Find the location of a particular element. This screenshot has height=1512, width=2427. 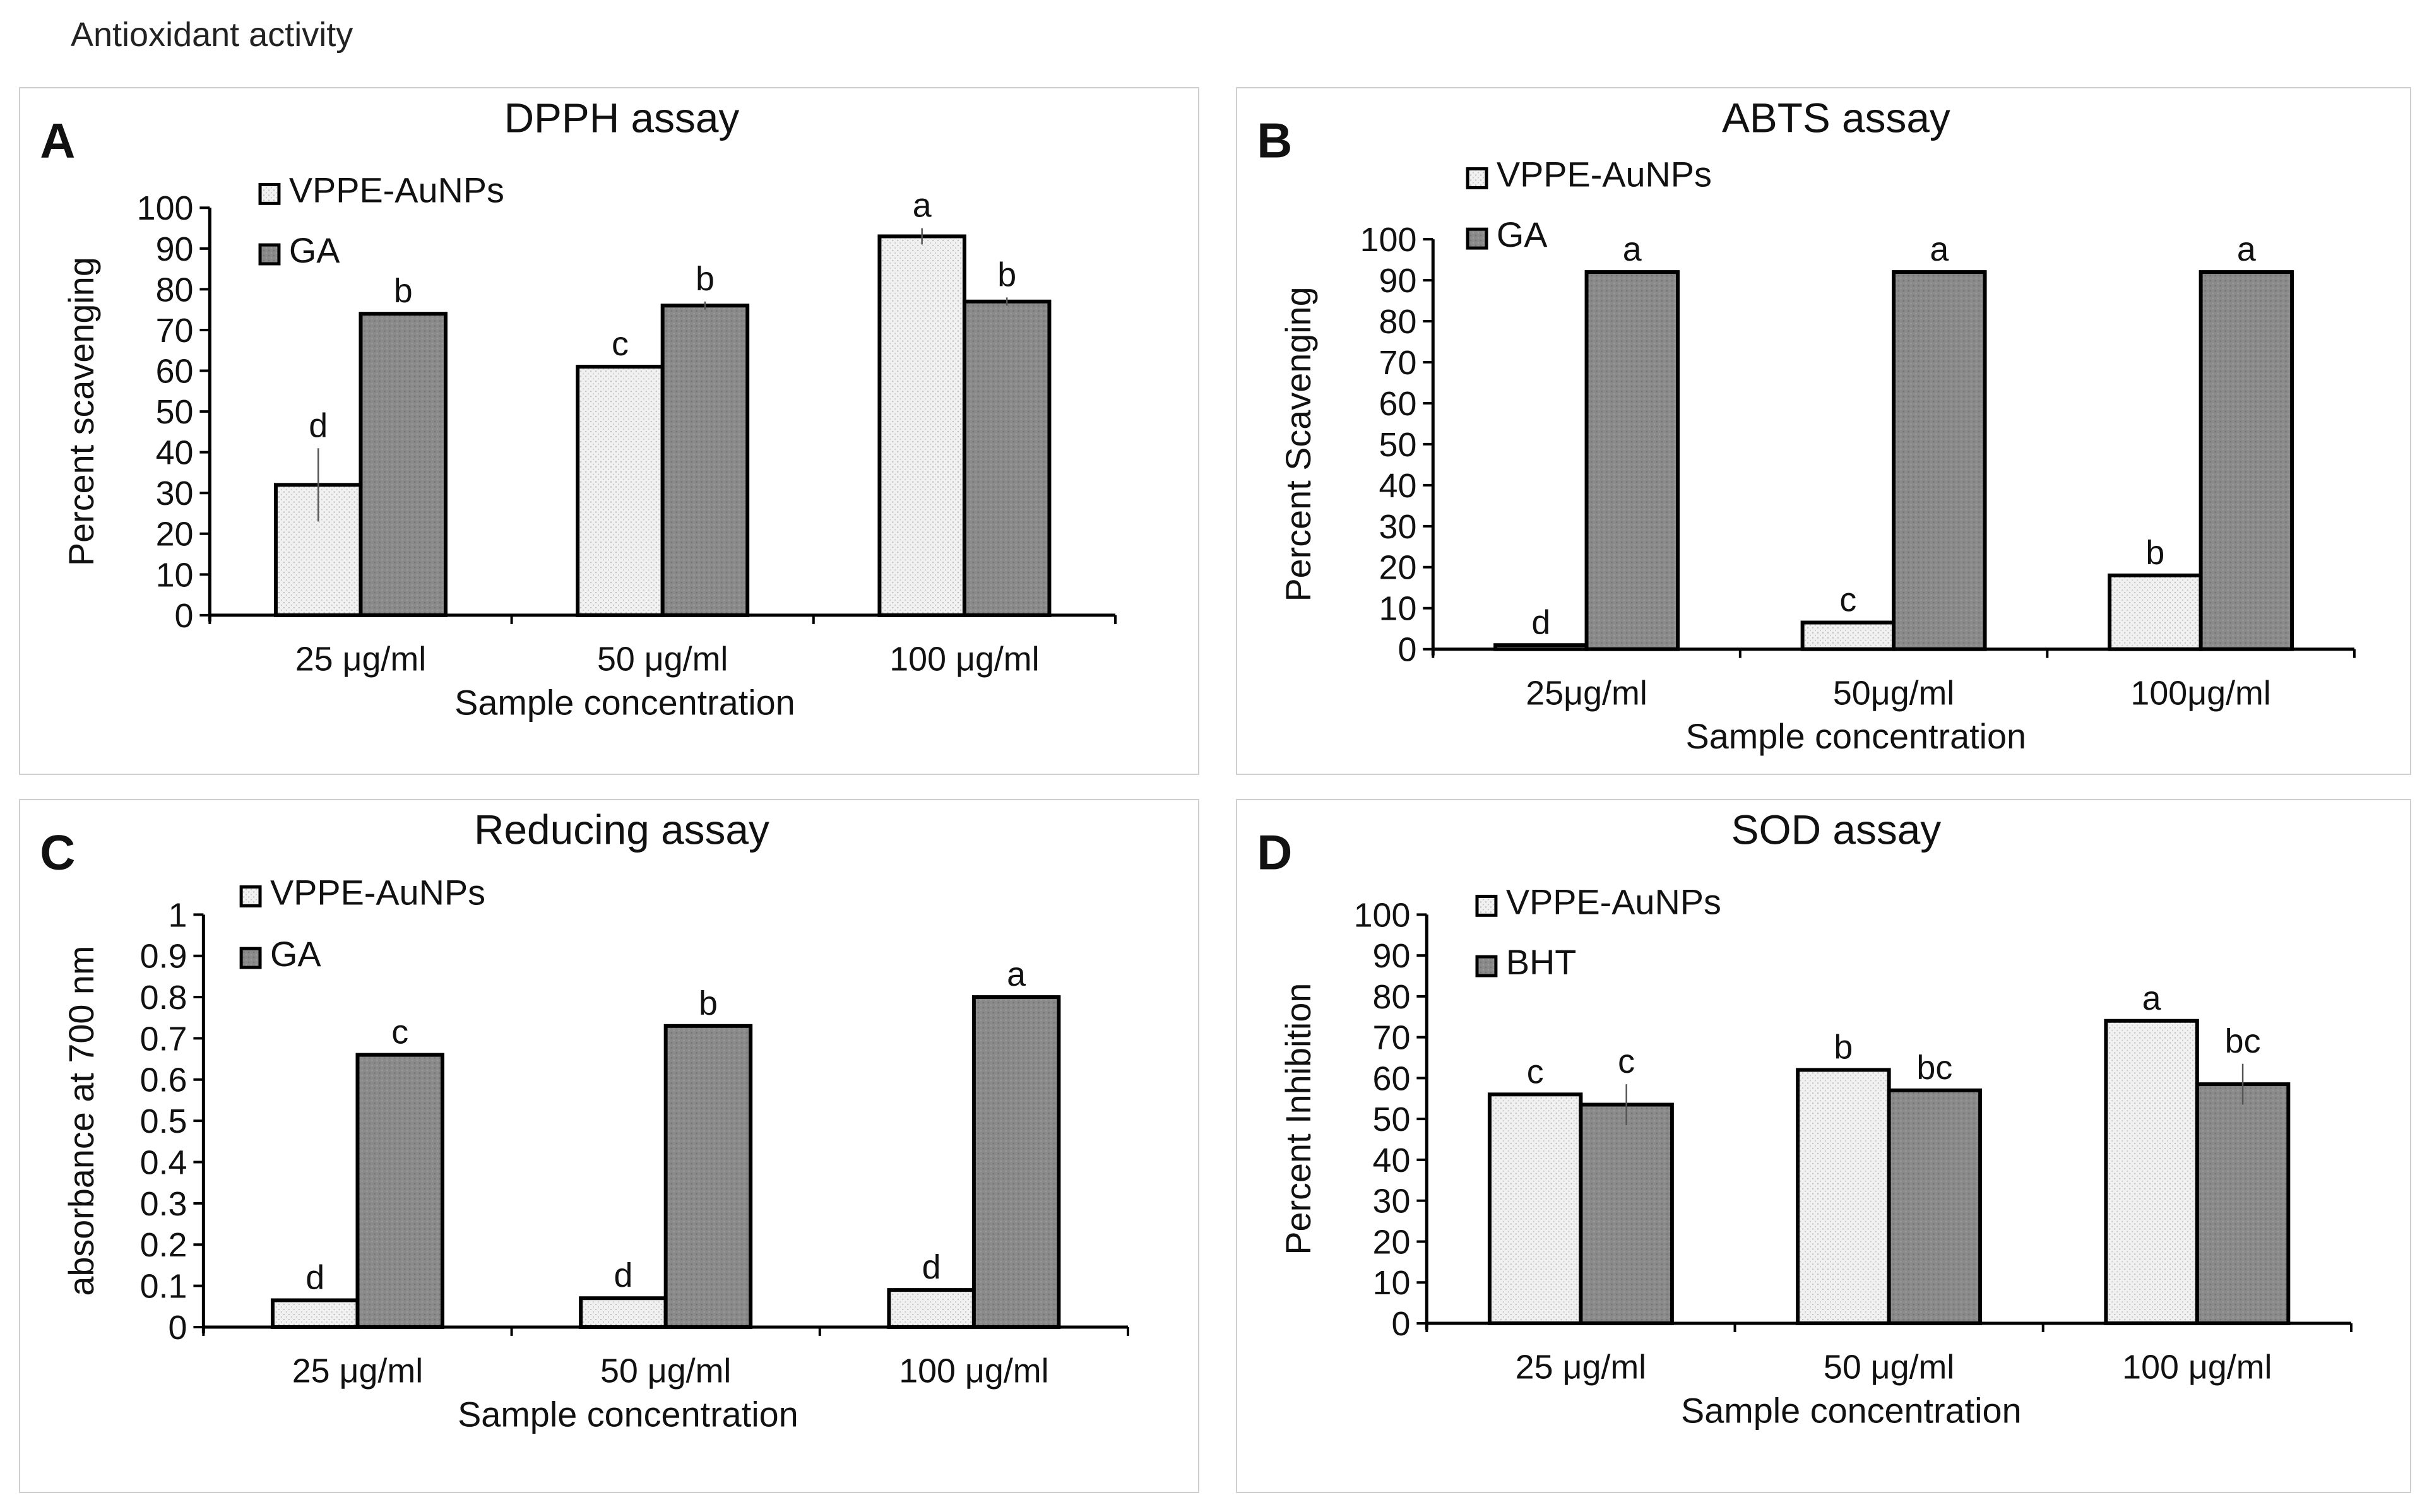

y-tick-label-d: 90 is located at coordinates (1392, 956).